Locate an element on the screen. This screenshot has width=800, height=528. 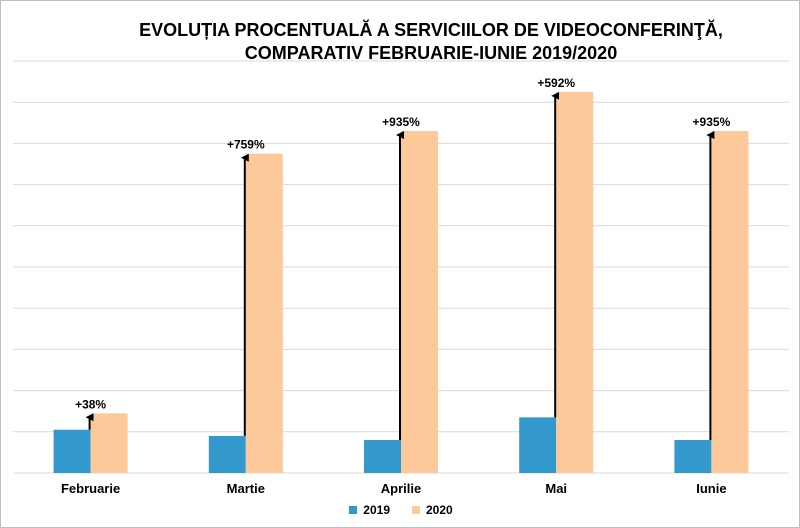
chart-legend: 2019 2020 is located at coordinates (400, 510).